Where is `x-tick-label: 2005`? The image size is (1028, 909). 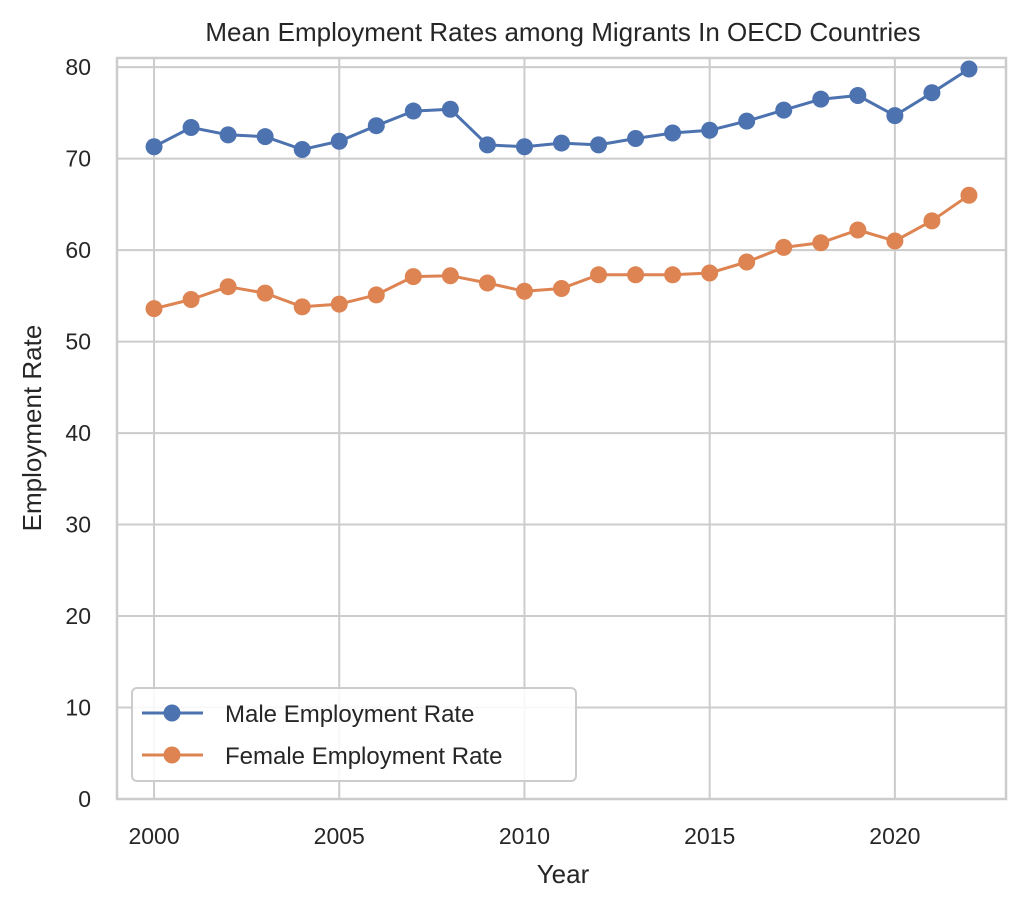 x-tick-label: 2005 is located at coordinates (339, 836).